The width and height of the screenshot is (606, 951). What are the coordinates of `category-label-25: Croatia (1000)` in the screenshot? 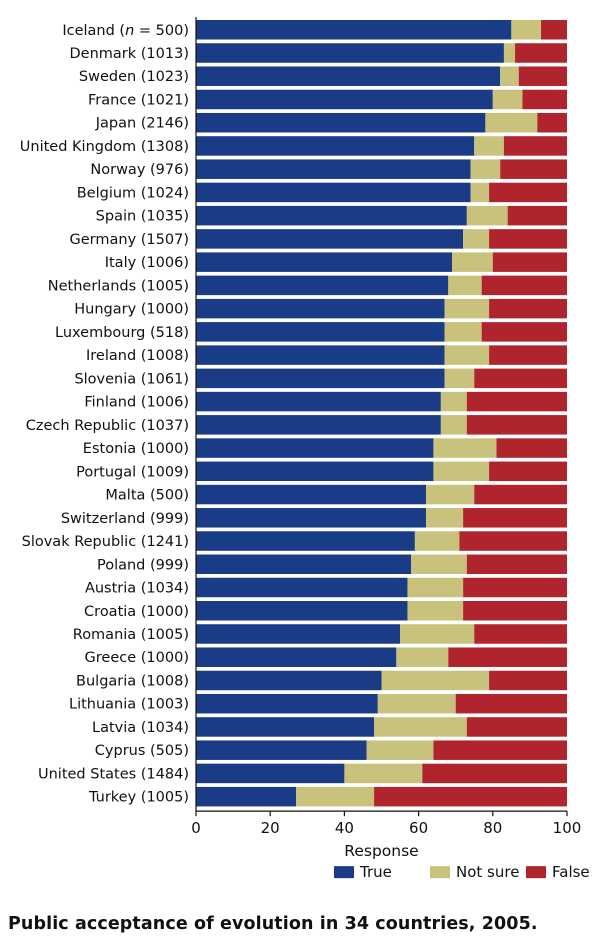 It's located at (136, 612).